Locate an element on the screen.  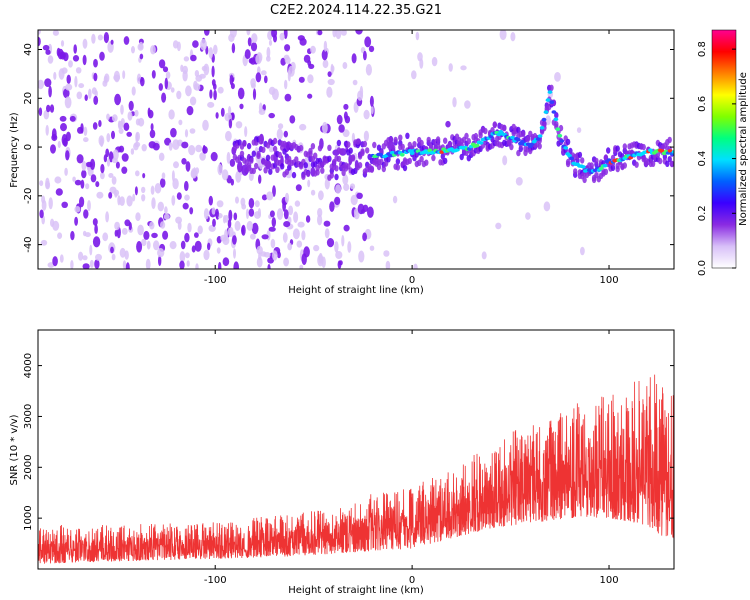
colorbar-tick-label: 0.6 is located at coordinates (702, 104).